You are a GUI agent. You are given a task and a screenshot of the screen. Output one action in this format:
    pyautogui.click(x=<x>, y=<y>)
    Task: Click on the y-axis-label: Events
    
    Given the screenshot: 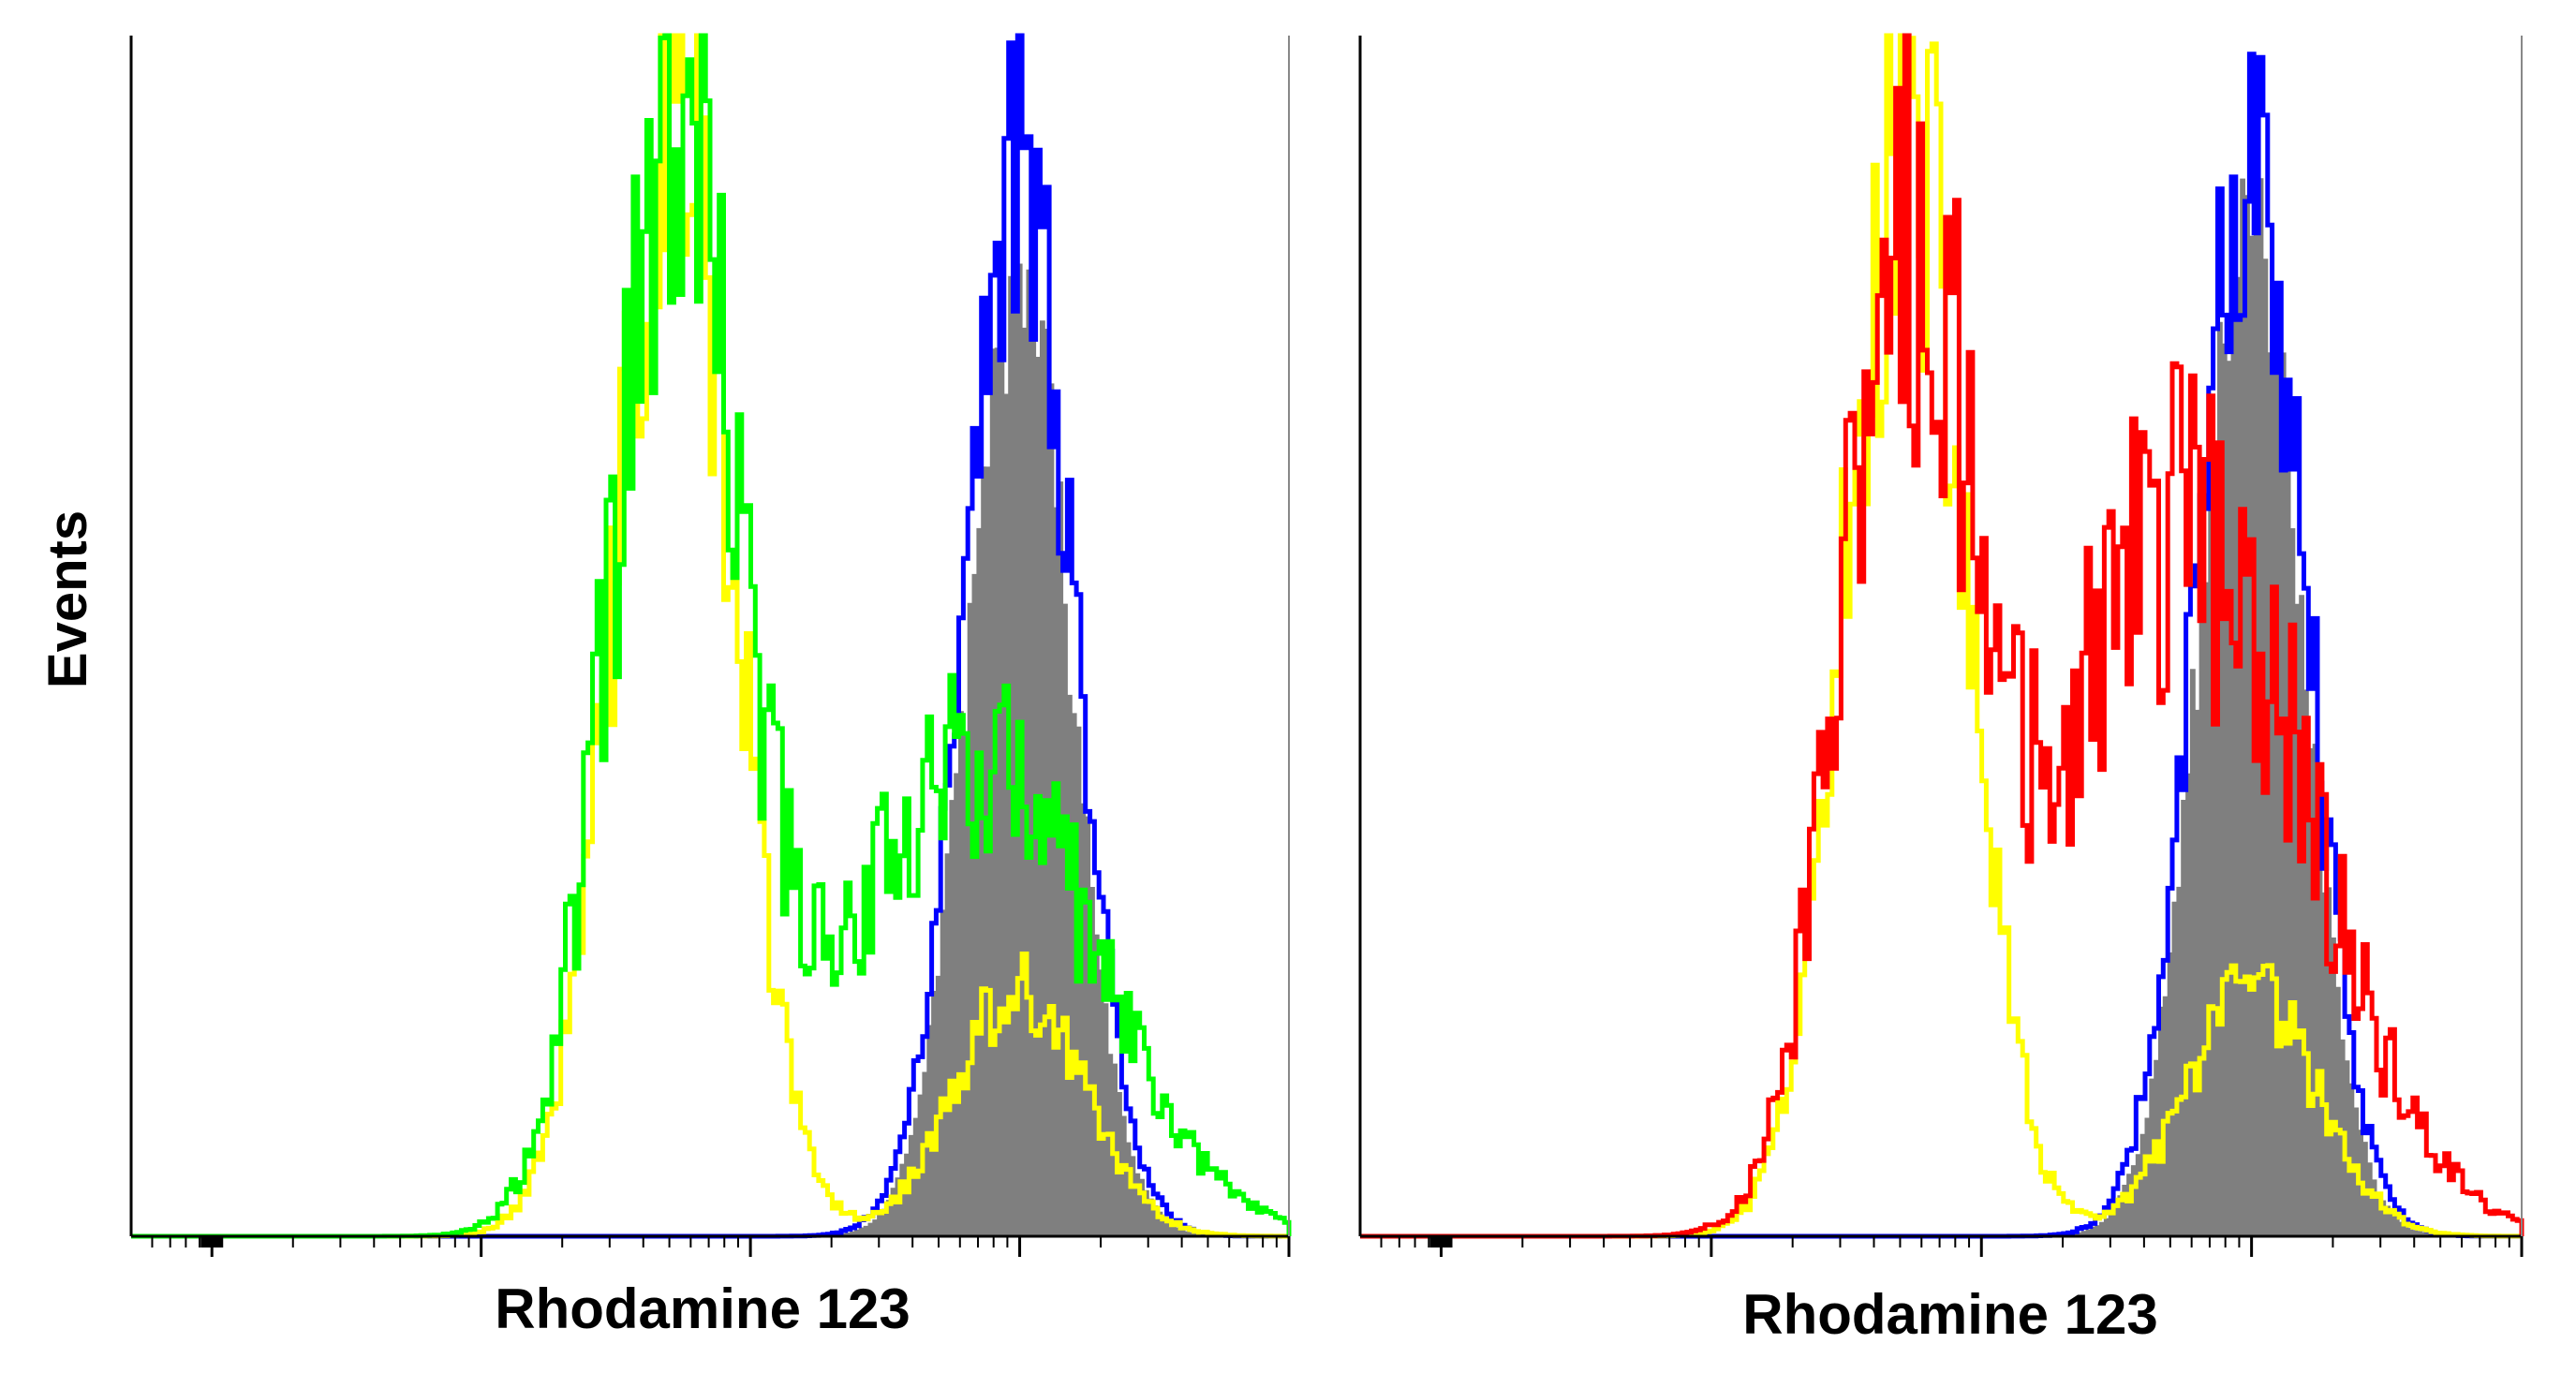 What is the action you would take?
    pyautogui.click(x=67, y=599)
    